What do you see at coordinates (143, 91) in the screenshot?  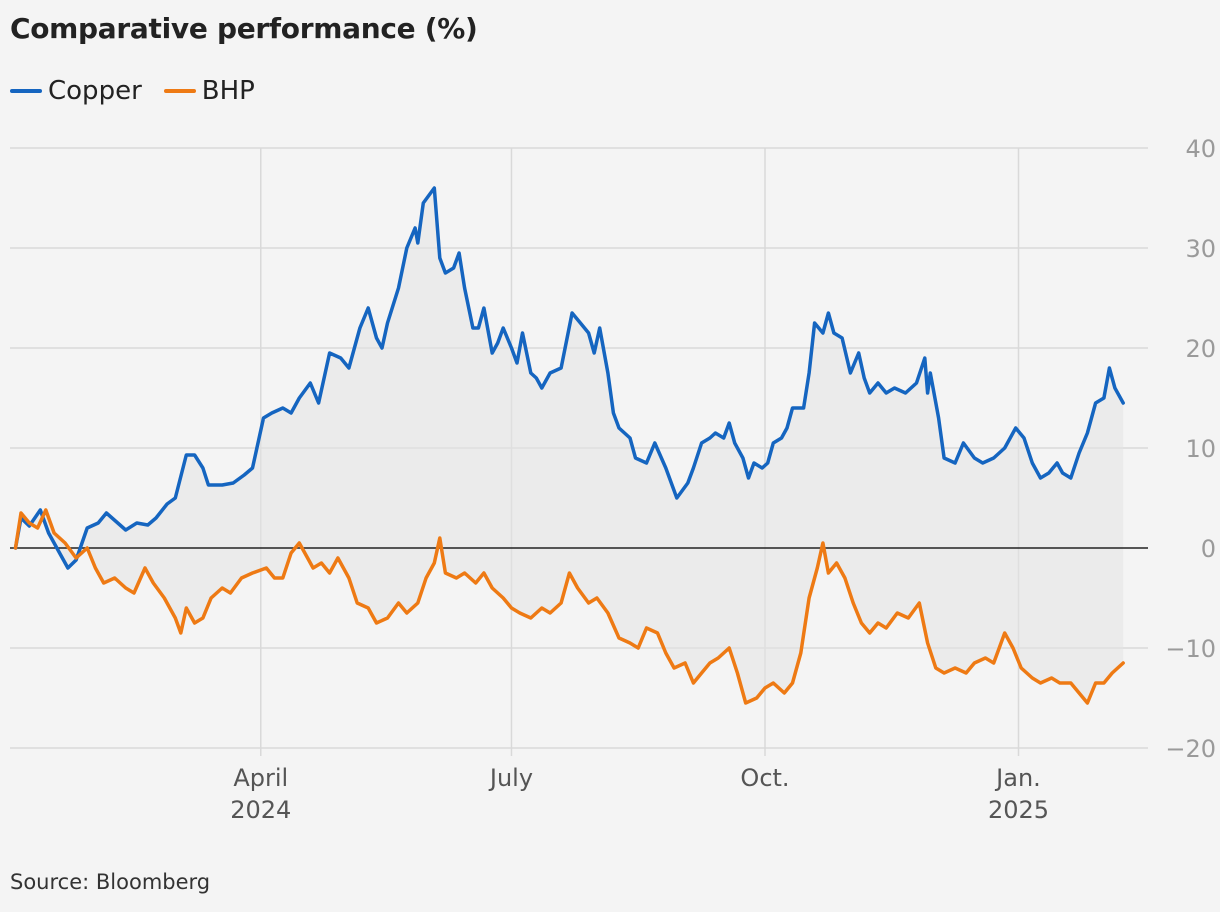 I see `legend: Copper BHP` at bounding box center [143, 91].